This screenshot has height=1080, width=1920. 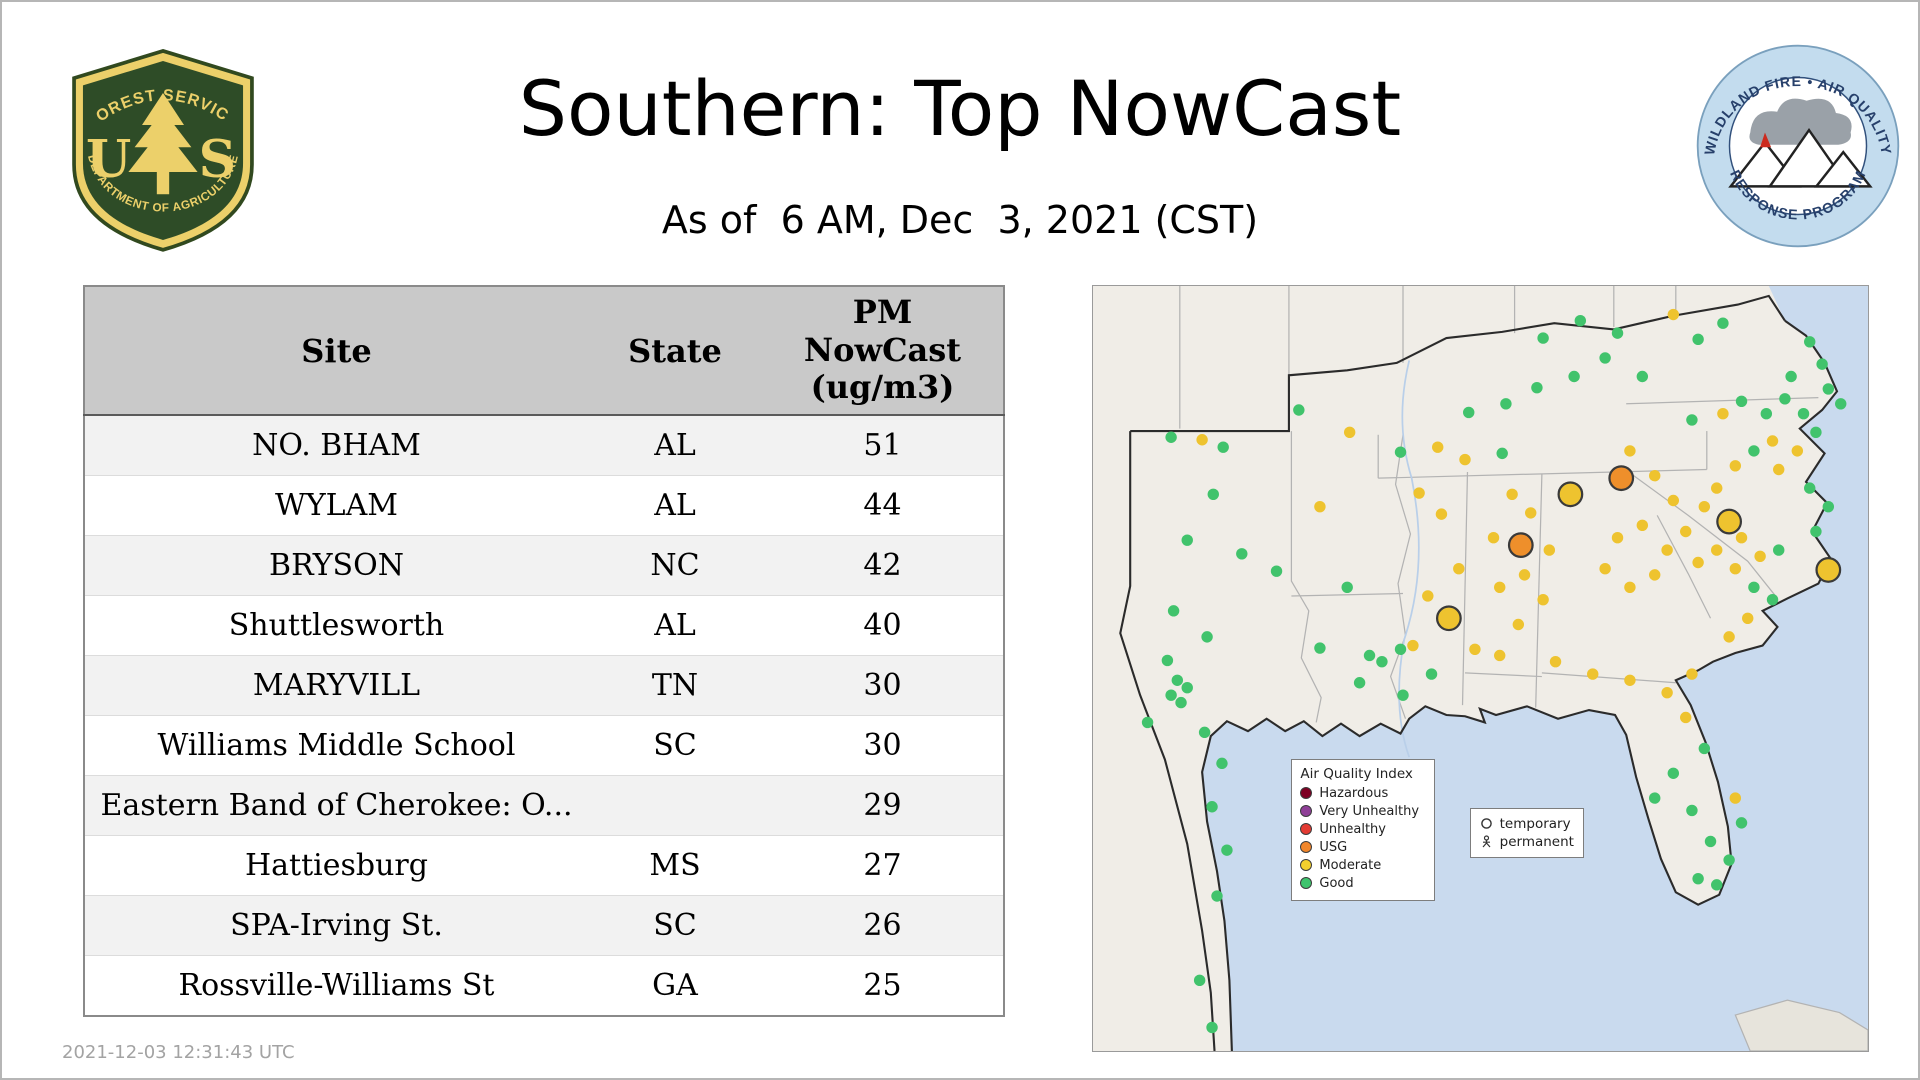 I want to click on legend-label-temporary: temporary, so click(x=1535, y=823).